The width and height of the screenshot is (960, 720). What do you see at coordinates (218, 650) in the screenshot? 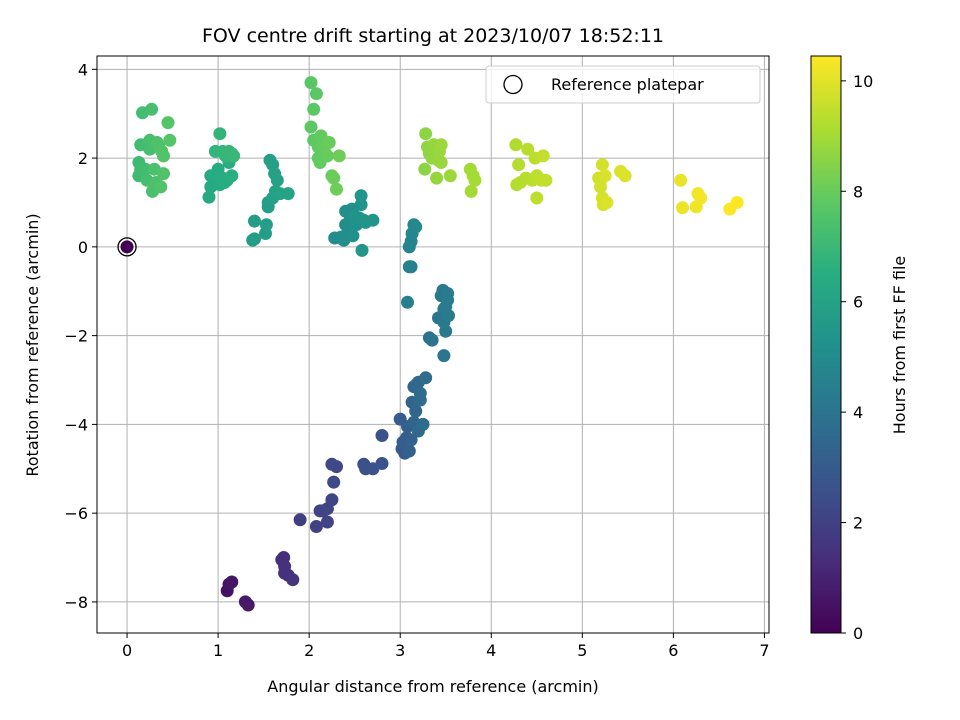
I see `x-tick-label: 1` at bounding box center [218, 650].